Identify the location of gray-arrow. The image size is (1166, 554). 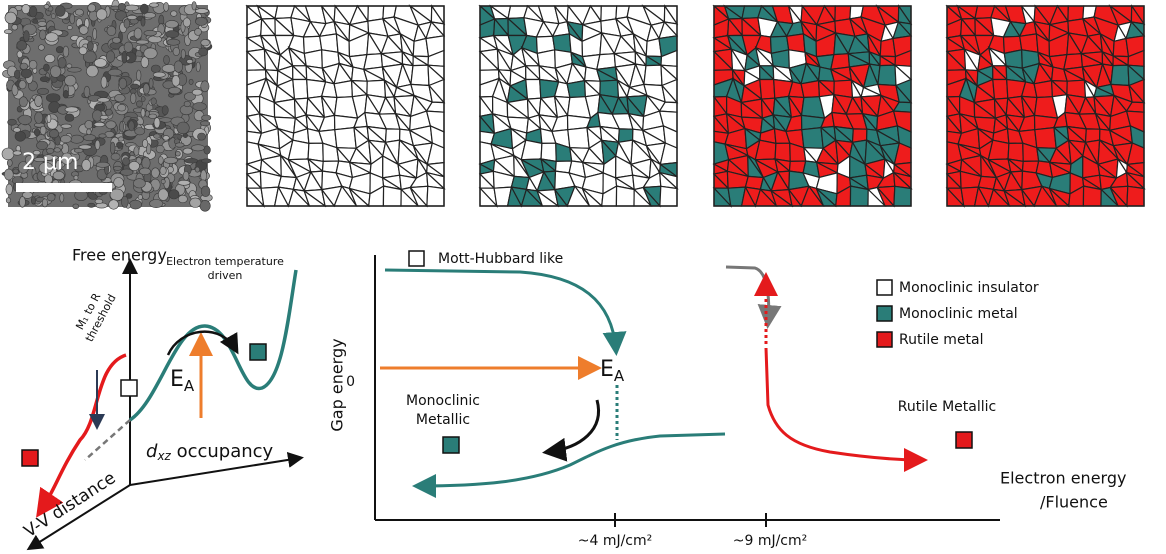
(753, 297).